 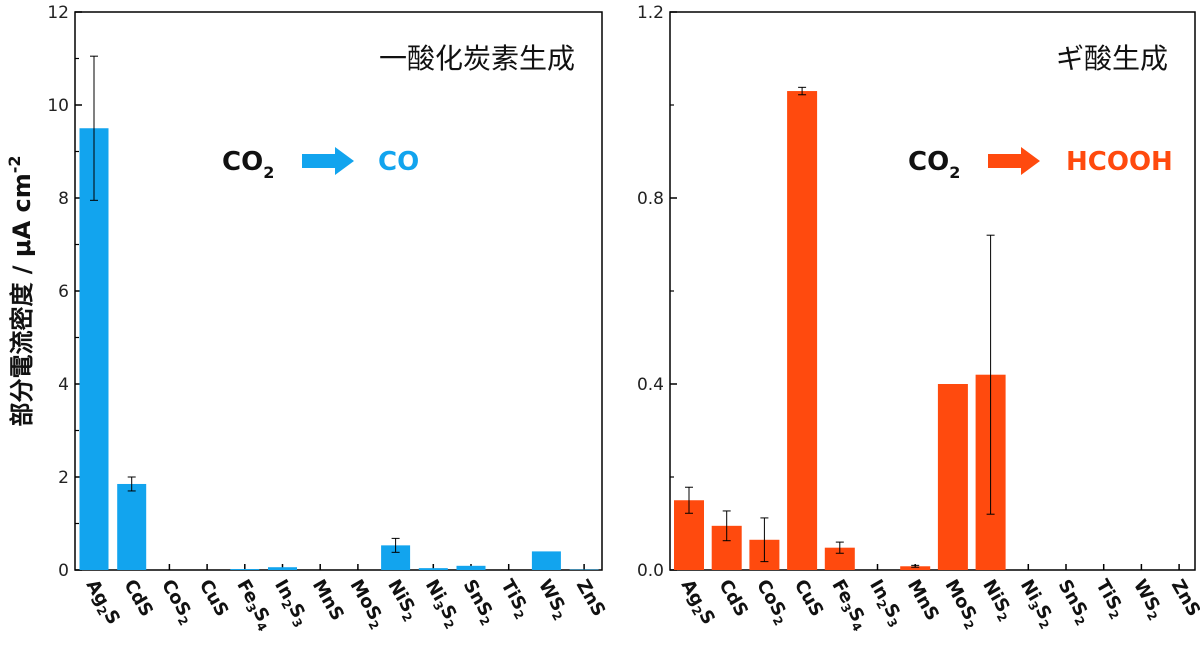 I want to click on product-label: CO, so click(x=398, y=162).